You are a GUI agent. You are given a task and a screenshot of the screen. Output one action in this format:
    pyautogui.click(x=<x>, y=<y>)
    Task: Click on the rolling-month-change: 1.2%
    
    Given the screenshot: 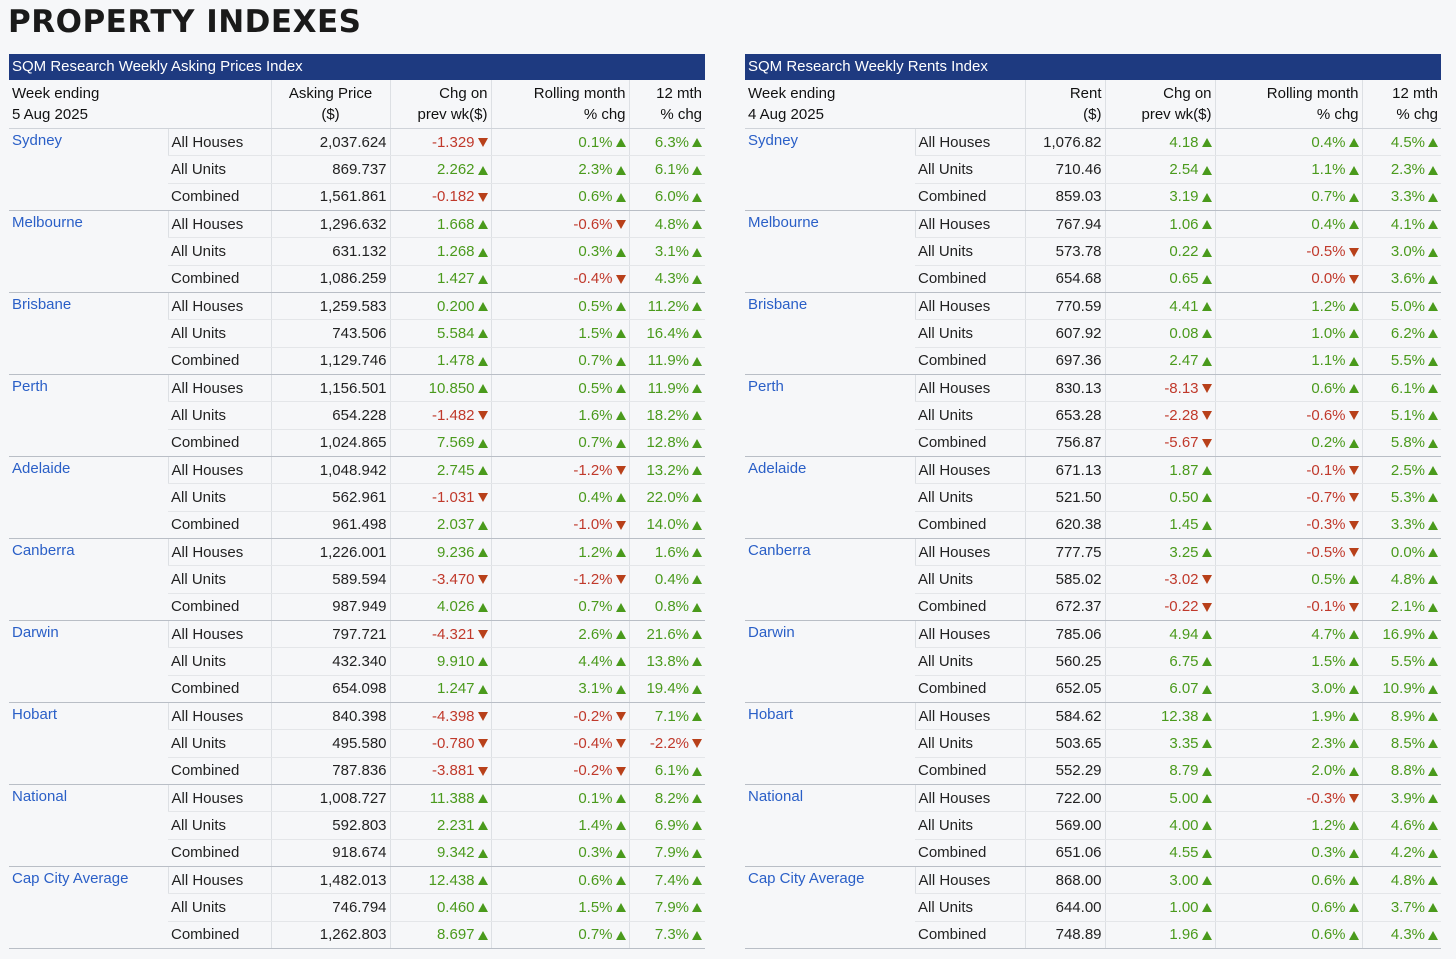 What is the action you would take?
    pyautogui.click(x=560, y=552)
    